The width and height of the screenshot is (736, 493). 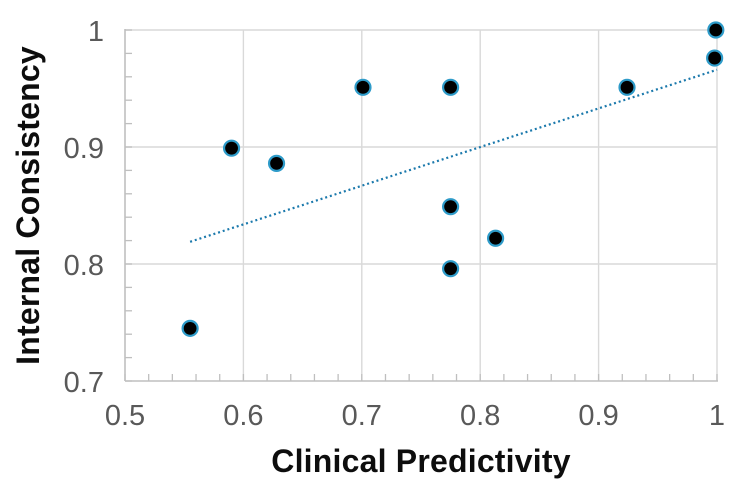 I want to click on y-tick-label: 0.7, so click(x=84, y=383).